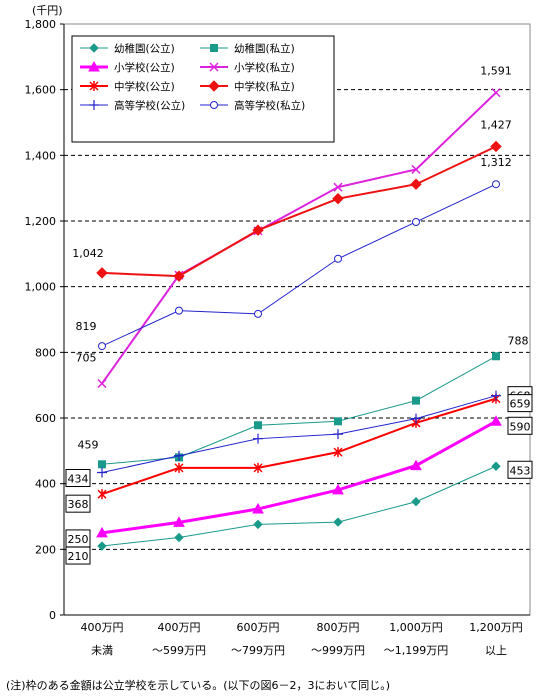 This screenshot has width=540, height=697. What do you see at coordinates (258, 650) in the screenshot?
I see `x-tick-label: ～799万円` at bounding box center [258, 650].